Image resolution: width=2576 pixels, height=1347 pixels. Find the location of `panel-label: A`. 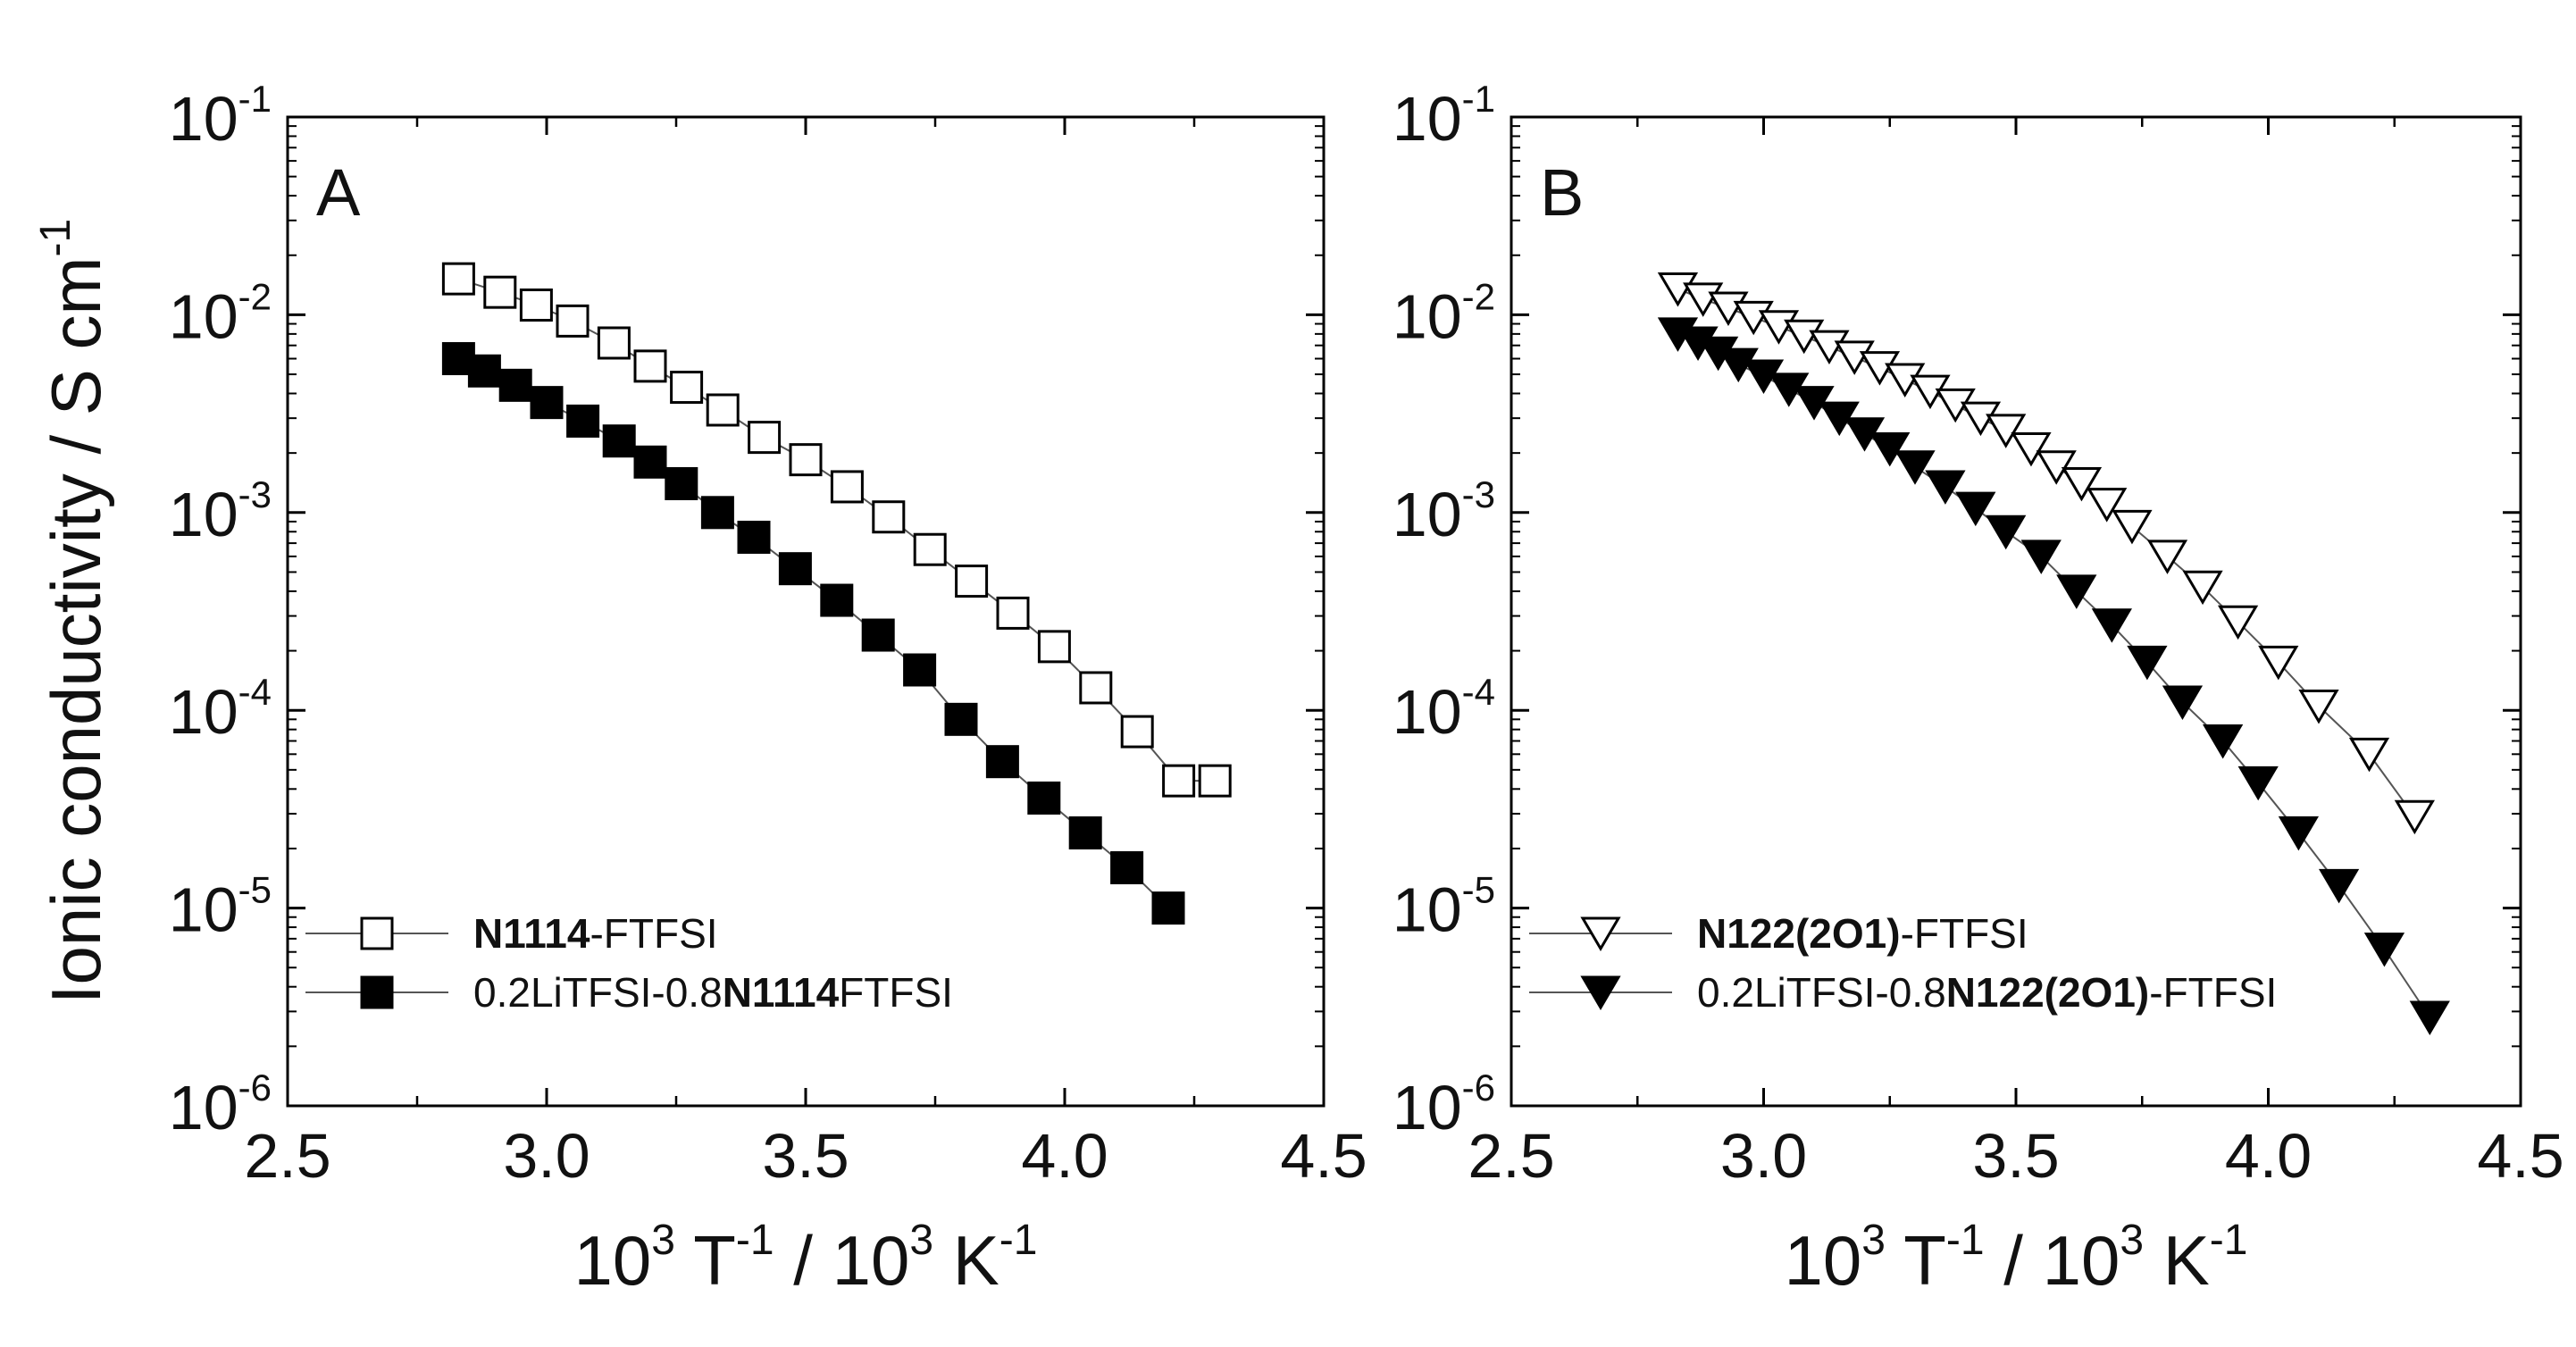

panel-label: A is located at coordinates (339, 192).